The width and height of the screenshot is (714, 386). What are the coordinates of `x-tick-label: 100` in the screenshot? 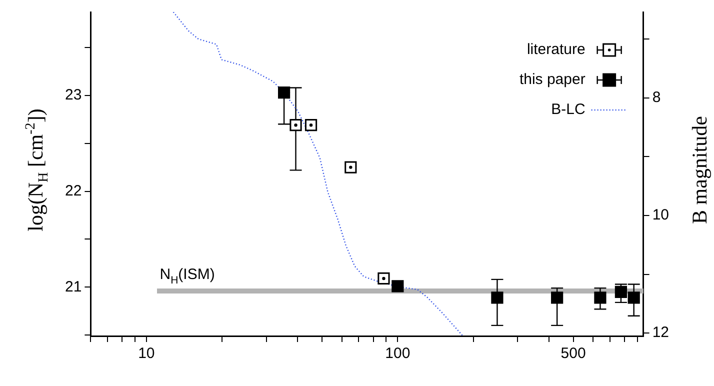 It's located at (397, 353).